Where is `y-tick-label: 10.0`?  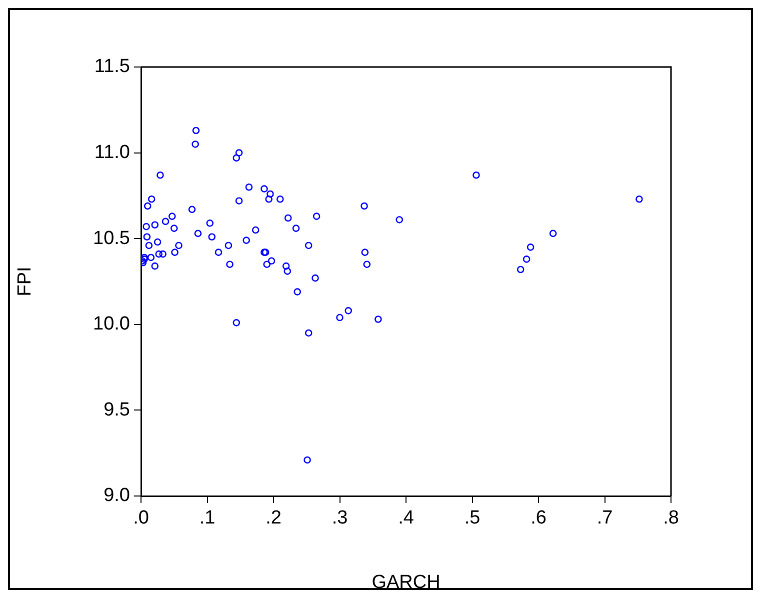
y-tick-label: 10.0 is located at coordinates (111, 324).